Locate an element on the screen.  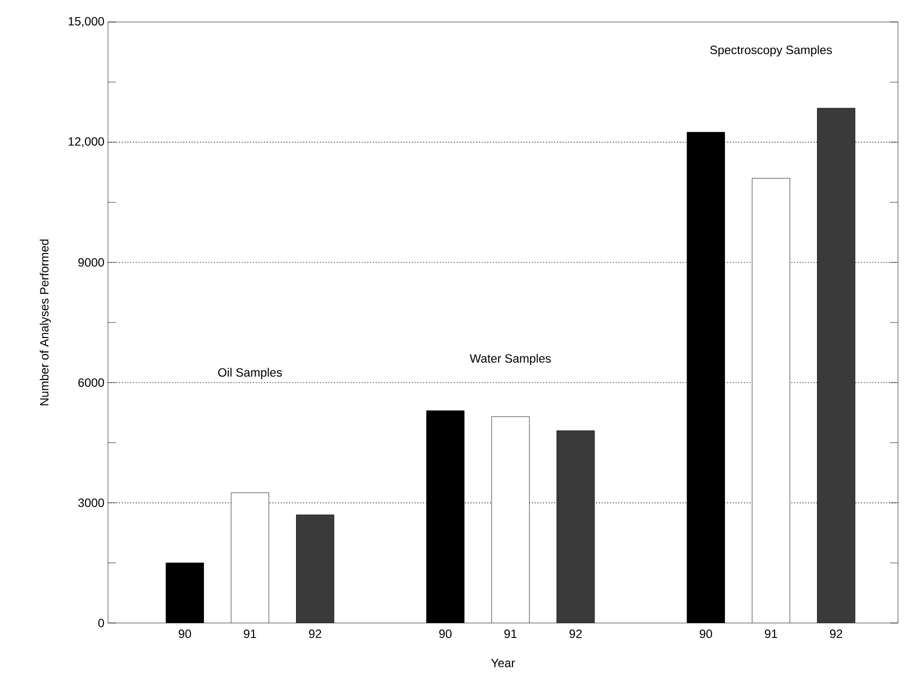
annotation: Water Samples is located at coordinates (510, 360).